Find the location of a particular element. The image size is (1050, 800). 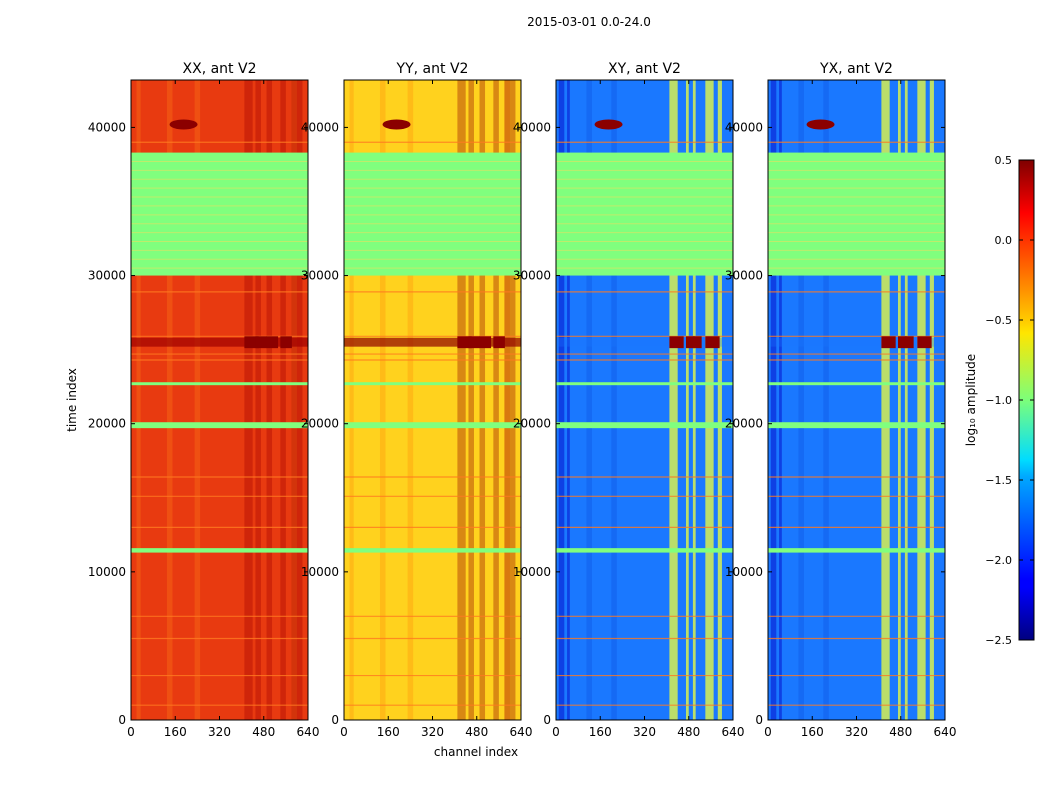

colorbar-tick-label: −2.0 is located at coordinates (998, 560).